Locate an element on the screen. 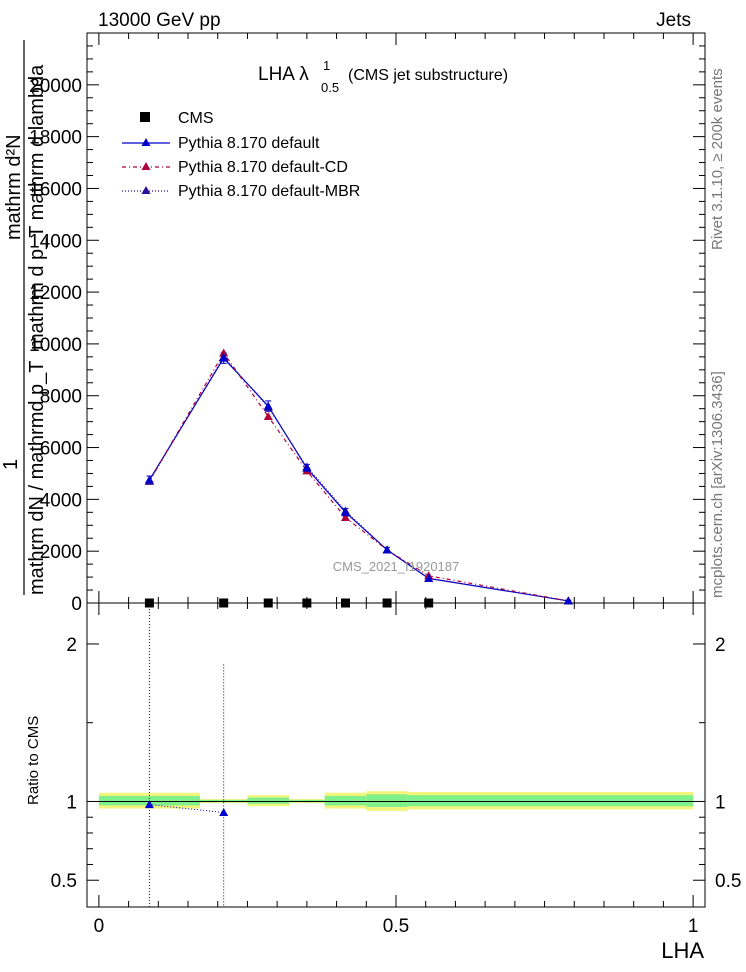 This screenshot has width=746, height=972. ratio-y-axis-label: Ratio to CMS is located at coordinates (33, 760).